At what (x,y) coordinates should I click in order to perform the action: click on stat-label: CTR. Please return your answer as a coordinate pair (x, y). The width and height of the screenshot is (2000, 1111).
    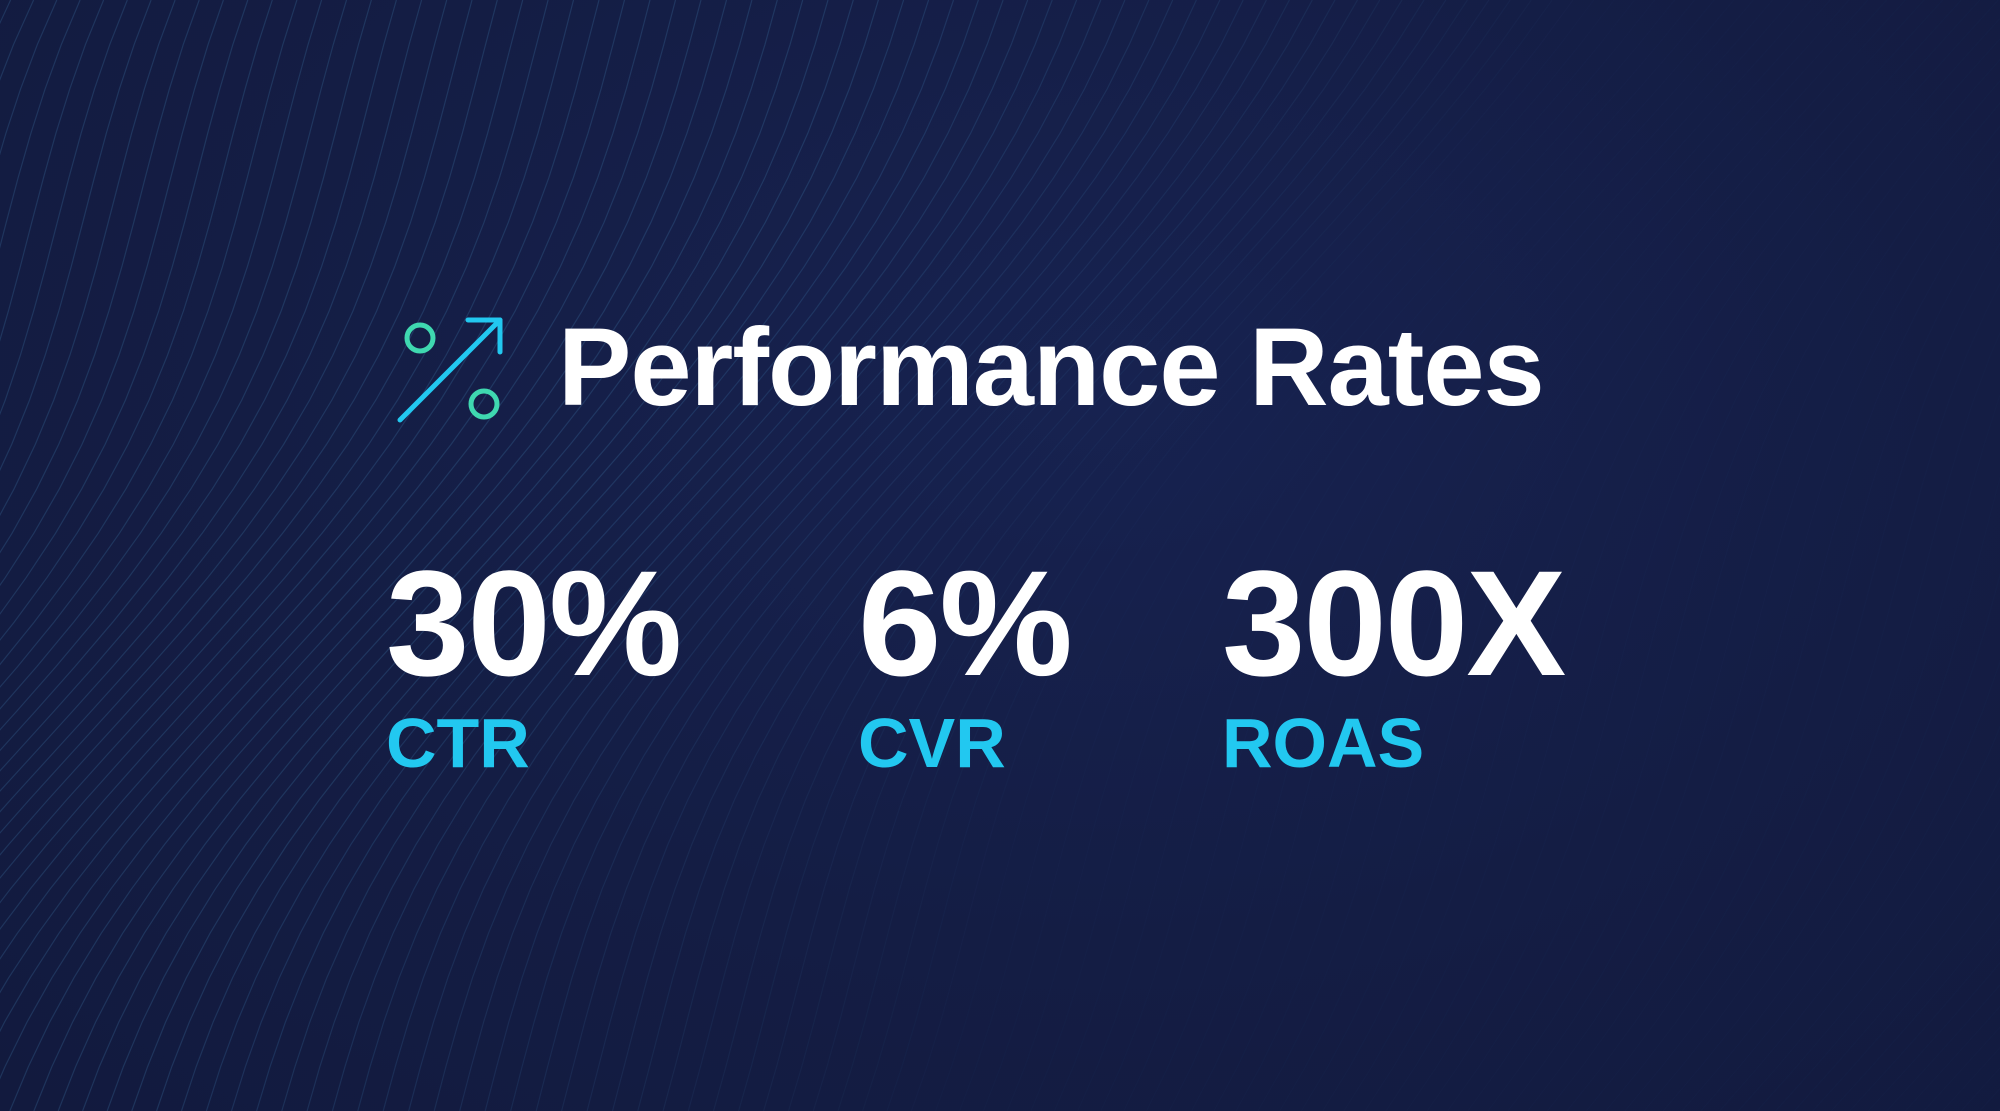
    Looking at the image, I should click on (458, 743).